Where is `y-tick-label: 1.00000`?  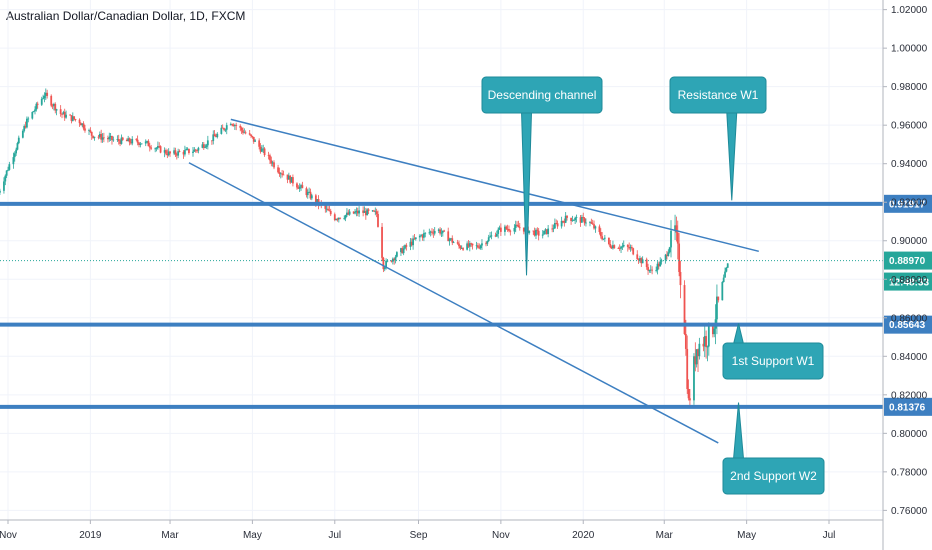
y-tick-label: 1.00000 is located at coordinates (909, 49).